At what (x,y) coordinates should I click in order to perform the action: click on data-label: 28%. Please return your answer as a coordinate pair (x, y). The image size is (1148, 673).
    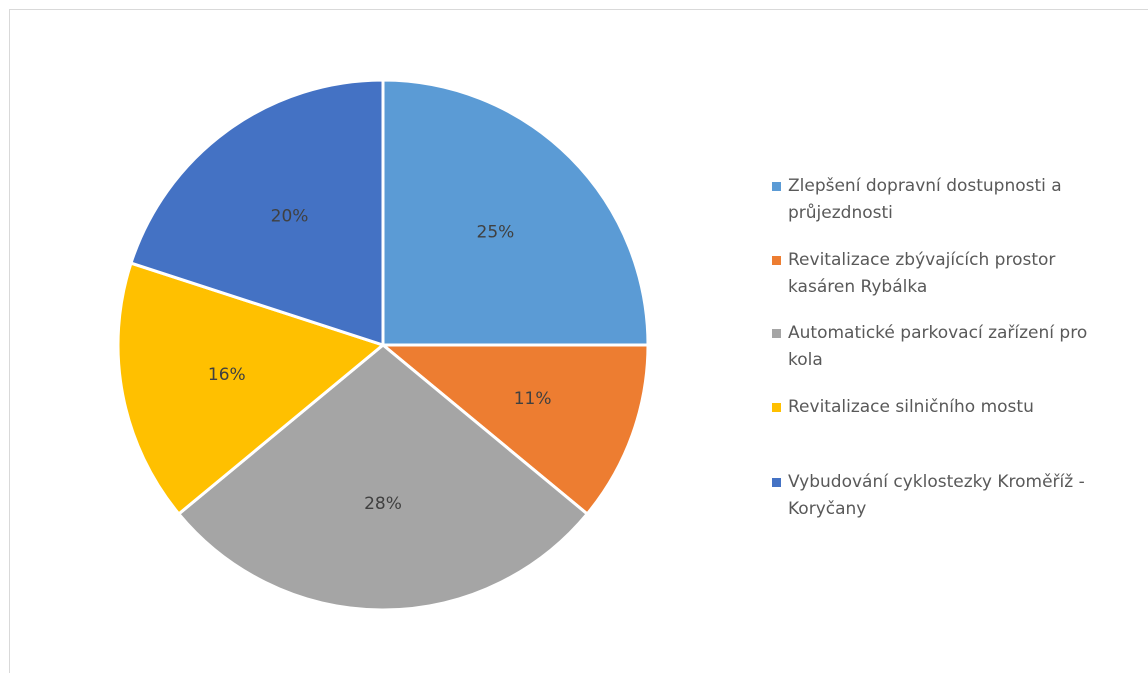
    Looking at the image, I should click on (383, 504).